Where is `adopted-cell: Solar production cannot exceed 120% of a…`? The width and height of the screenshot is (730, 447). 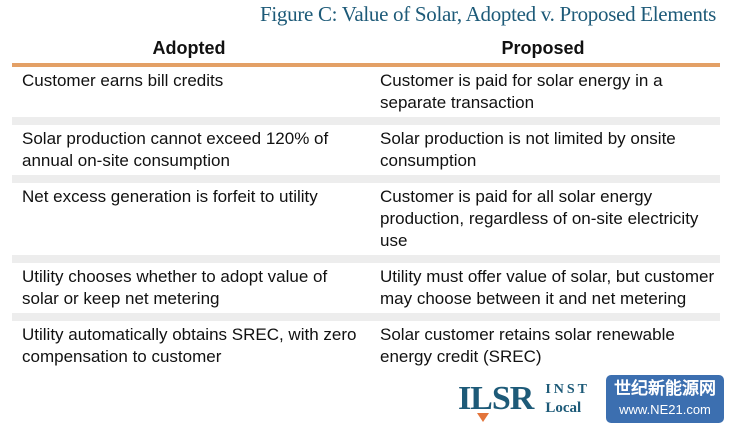 adopted-cell: Solar production cannot exceed 120% of a… is located at coordinates (175, 149).